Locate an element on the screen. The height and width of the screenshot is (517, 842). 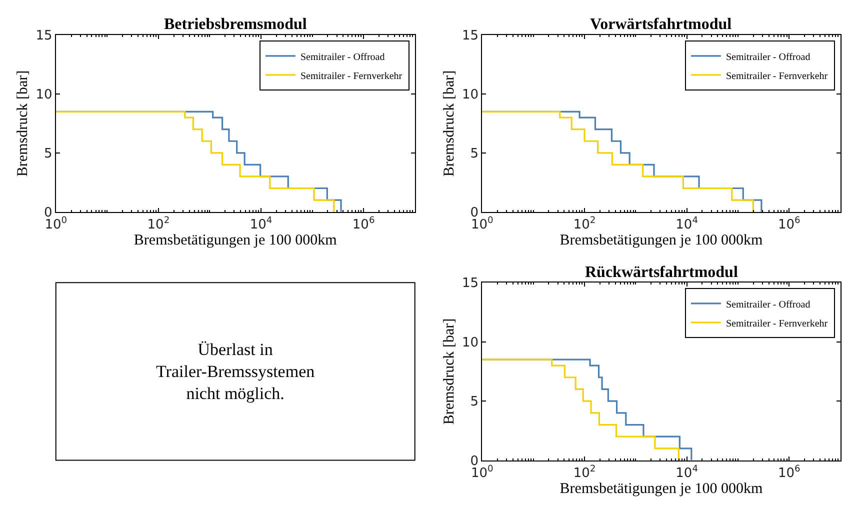
chart-title: Rückwärtsfahrtmodul is located at coordinates (661, 272).